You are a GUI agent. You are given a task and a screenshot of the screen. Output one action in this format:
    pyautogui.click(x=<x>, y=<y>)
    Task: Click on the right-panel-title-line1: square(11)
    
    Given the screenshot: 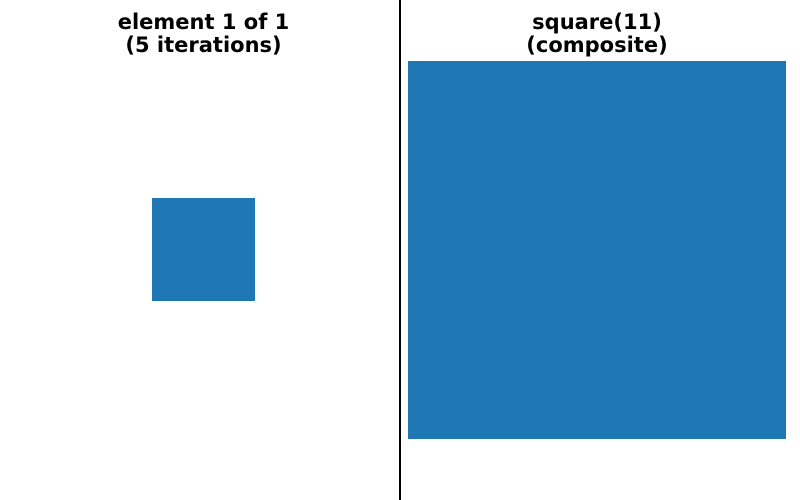 What is the action you would take?
    pyautogui.click(x=597, y=22)
    